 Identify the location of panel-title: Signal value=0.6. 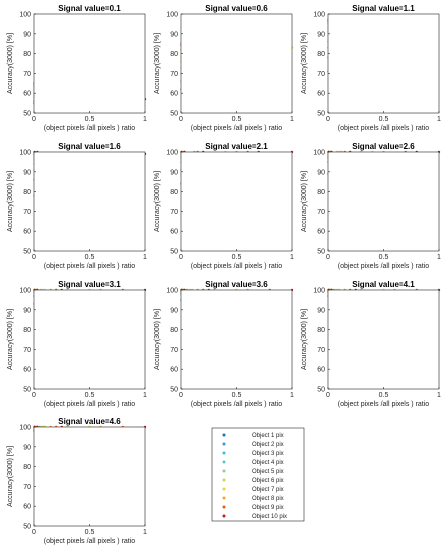
(236, 8).